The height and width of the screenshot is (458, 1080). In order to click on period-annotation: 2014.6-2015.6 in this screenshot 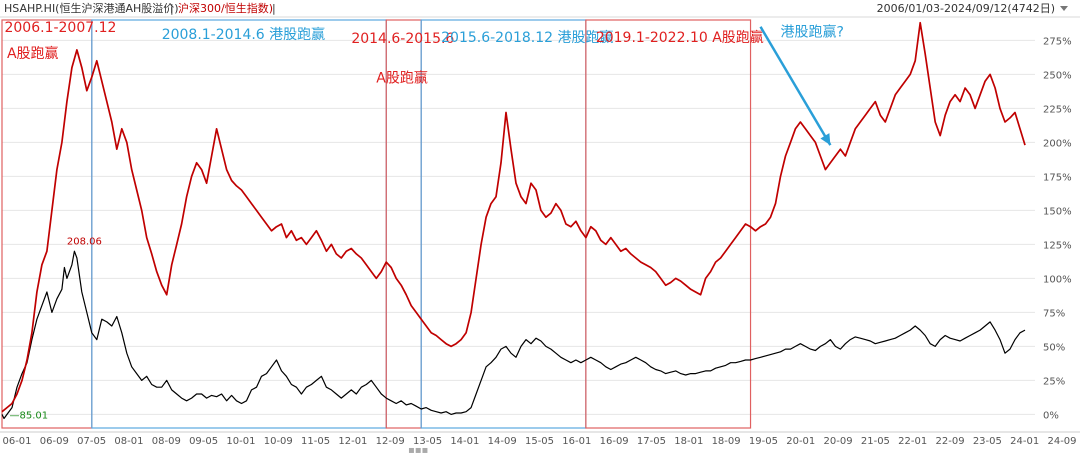, I will do `click(402, 39)`.